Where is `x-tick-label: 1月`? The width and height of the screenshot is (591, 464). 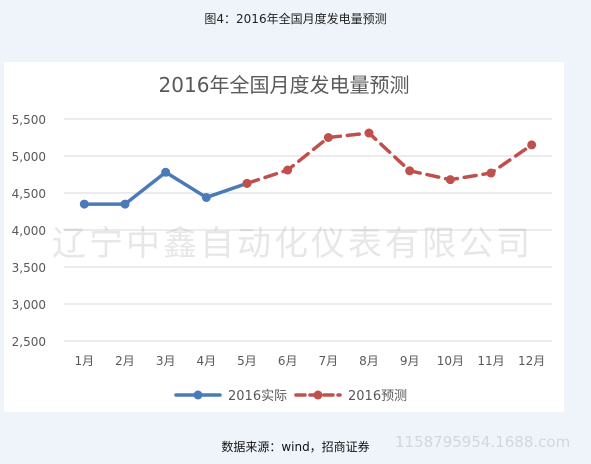
x-tick-label: 1月 is located at coordinates (85, 361).